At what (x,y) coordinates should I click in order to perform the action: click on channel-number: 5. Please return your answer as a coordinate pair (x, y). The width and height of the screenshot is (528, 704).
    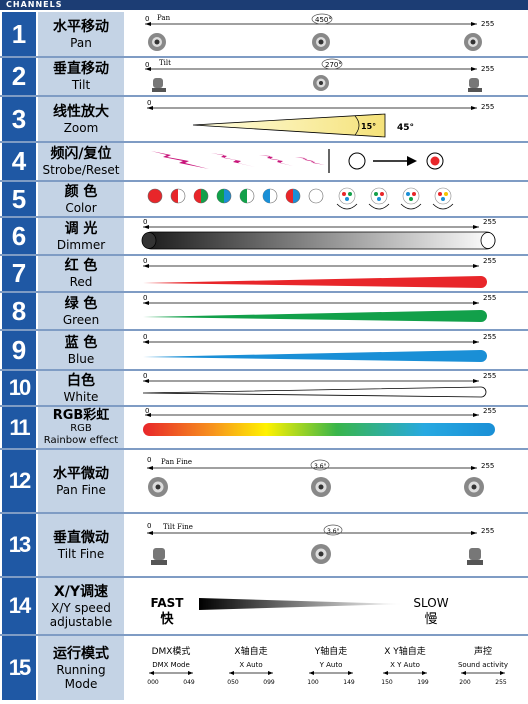
    Looking at the image, I should click on (19, 199).